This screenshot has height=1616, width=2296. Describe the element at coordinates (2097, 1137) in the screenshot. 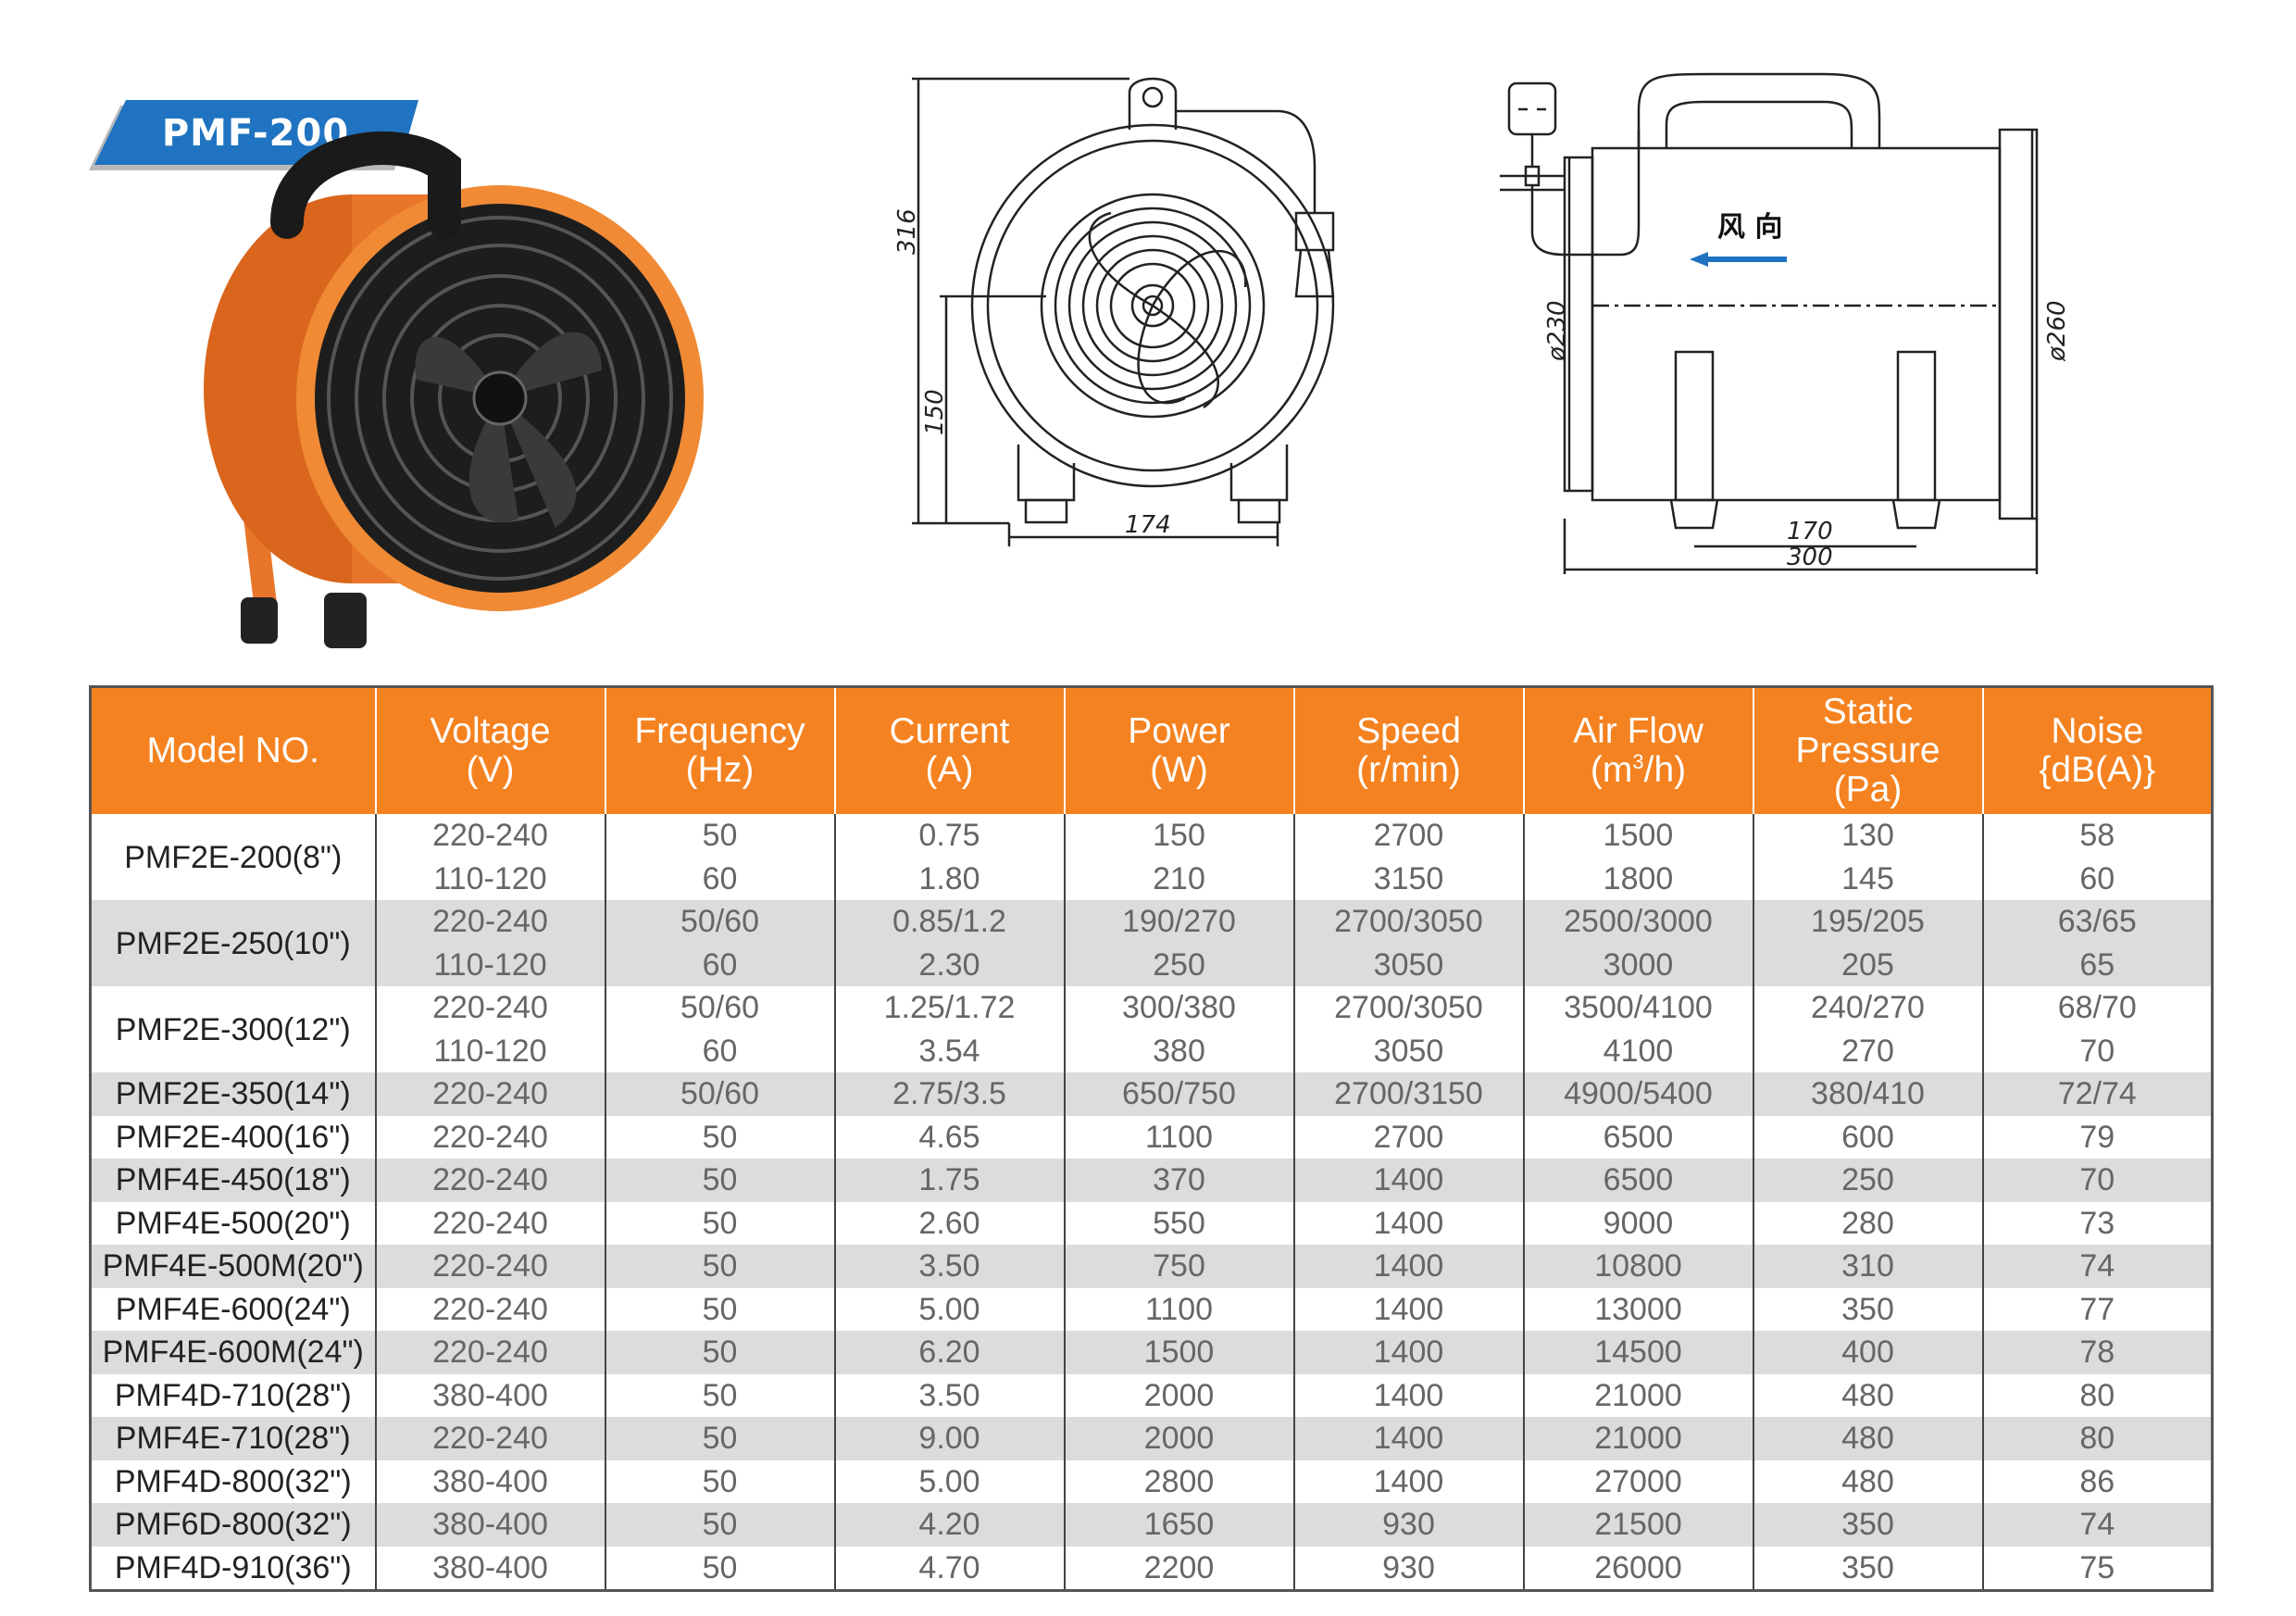

I see `table-cell: 79` at that location.